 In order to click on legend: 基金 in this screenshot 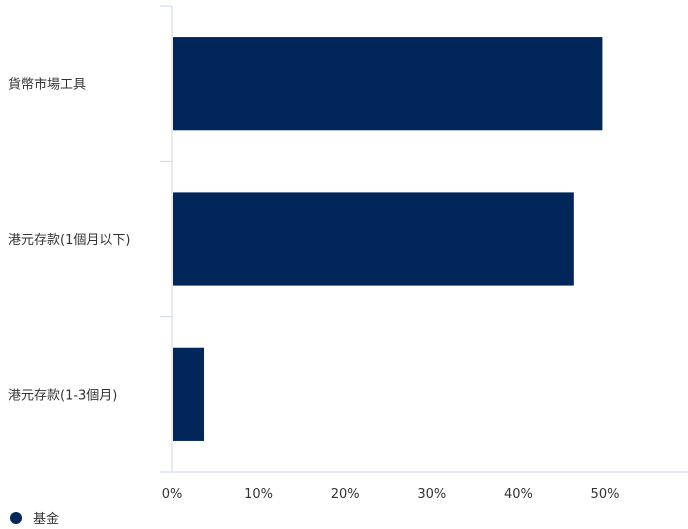, I will do `click(34, 519)`.